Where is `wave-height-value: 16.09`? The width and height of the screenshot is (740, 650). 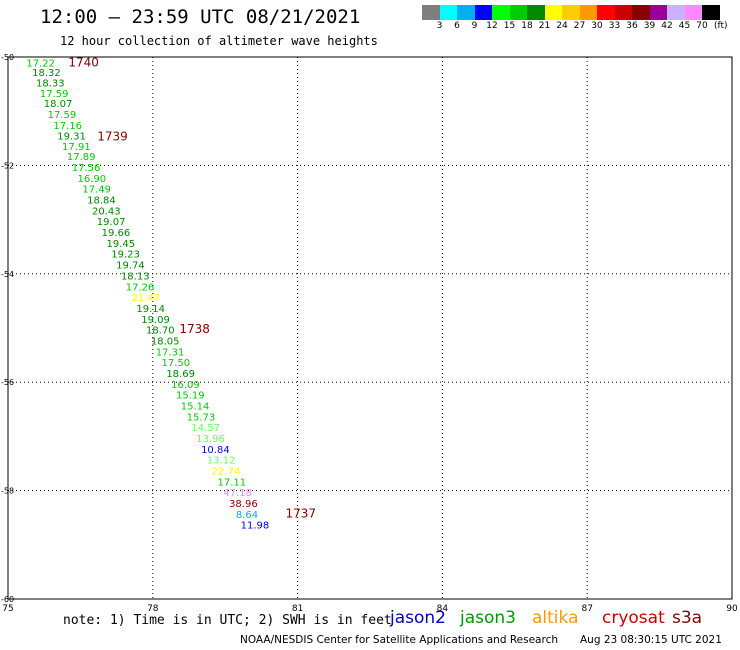
wave-height-value: 16.09 is located at coordinates (185, 385).